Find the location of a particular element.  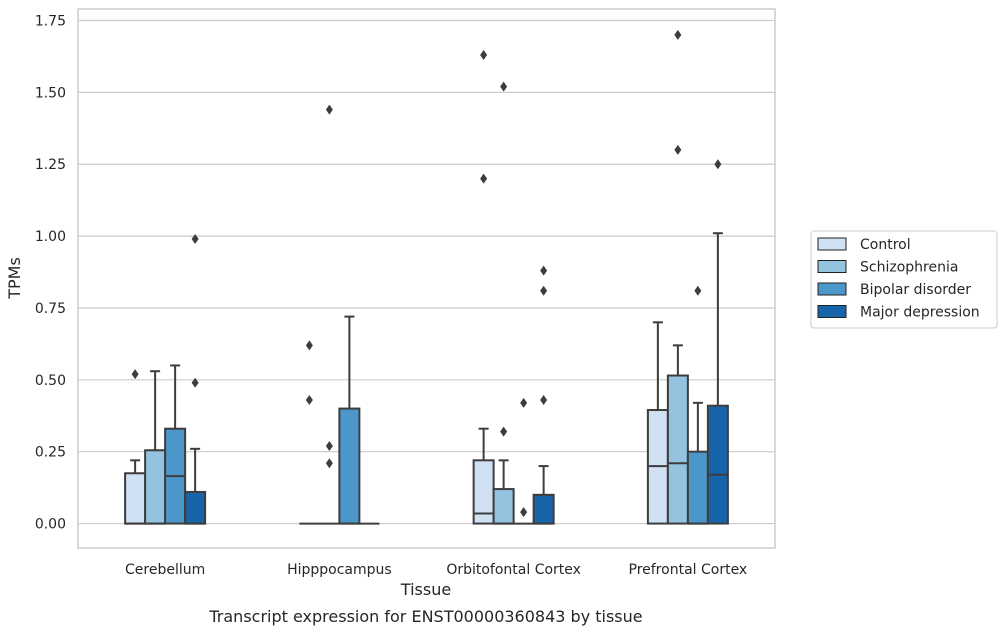

y-axis-label: TPMs is located at coordinates (14, 278).